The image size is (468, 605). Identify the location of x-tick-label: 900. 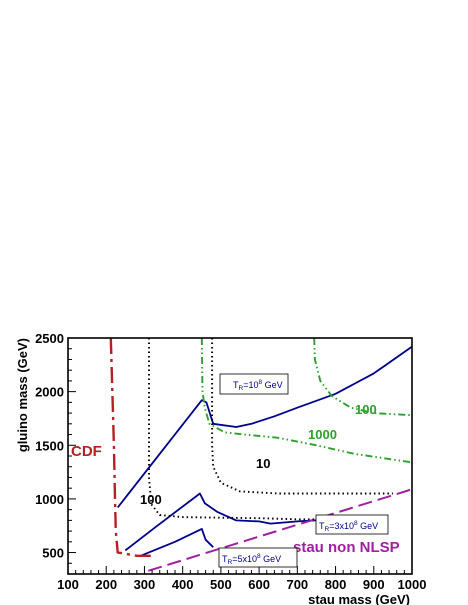
(374, 584).